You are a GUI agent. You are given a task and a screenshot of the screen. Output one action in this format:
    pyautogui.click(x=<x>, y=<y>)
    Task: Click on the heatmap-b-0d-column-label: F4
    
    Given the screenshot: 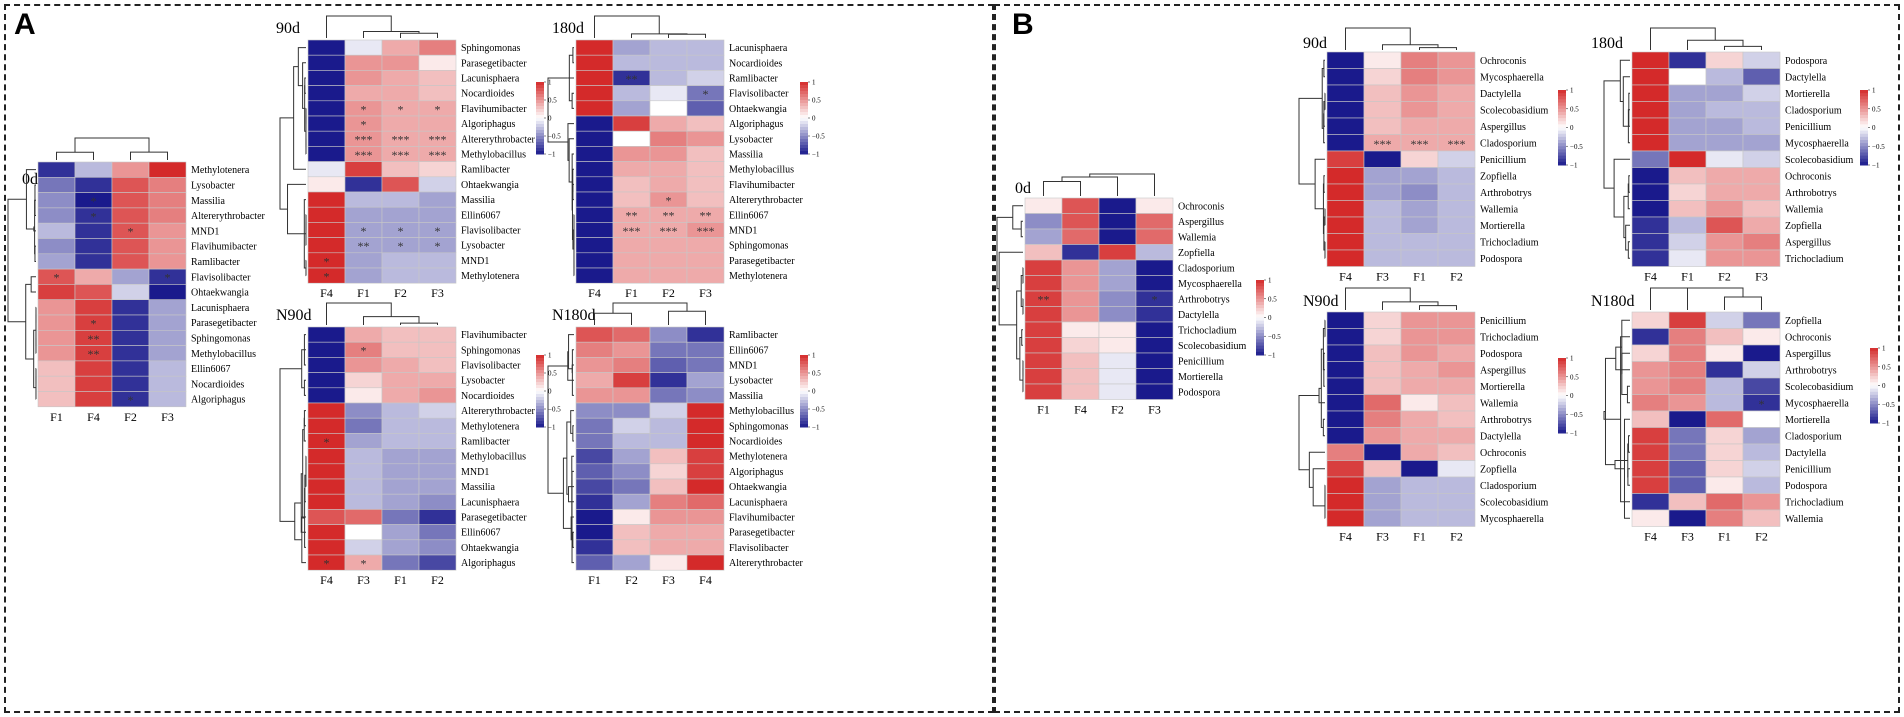 What is the action you would take?
    pyautogui.click(x=1080, y=410)
    